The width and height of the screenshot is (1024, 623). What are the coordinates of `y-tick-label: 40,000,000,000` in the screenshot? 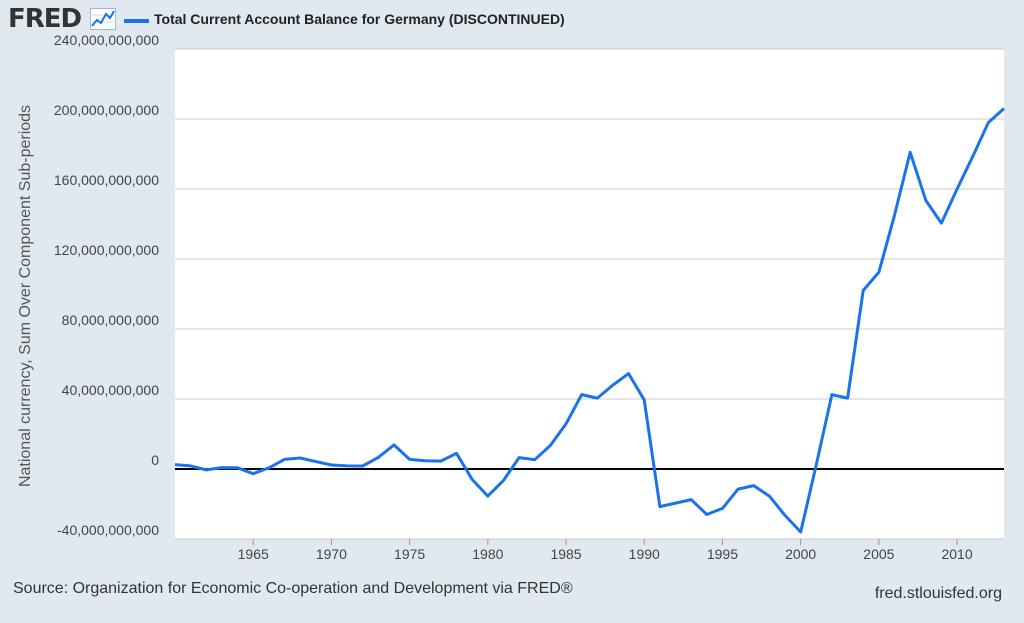 It's located at (111, 390).